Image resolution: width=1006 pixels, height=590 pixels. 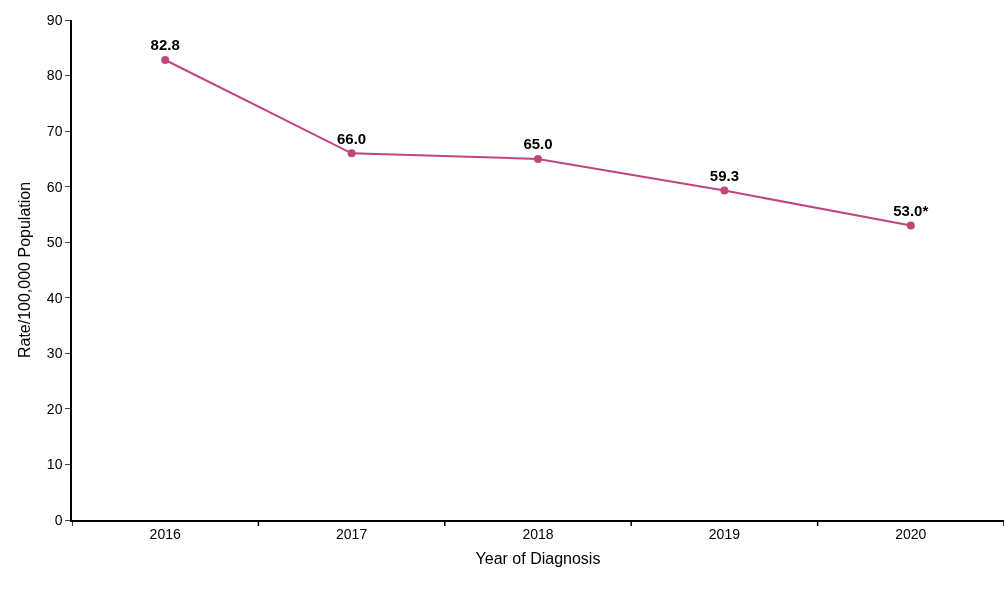 I want to click on y-tick-label: 40, so click(x=54, y=297).